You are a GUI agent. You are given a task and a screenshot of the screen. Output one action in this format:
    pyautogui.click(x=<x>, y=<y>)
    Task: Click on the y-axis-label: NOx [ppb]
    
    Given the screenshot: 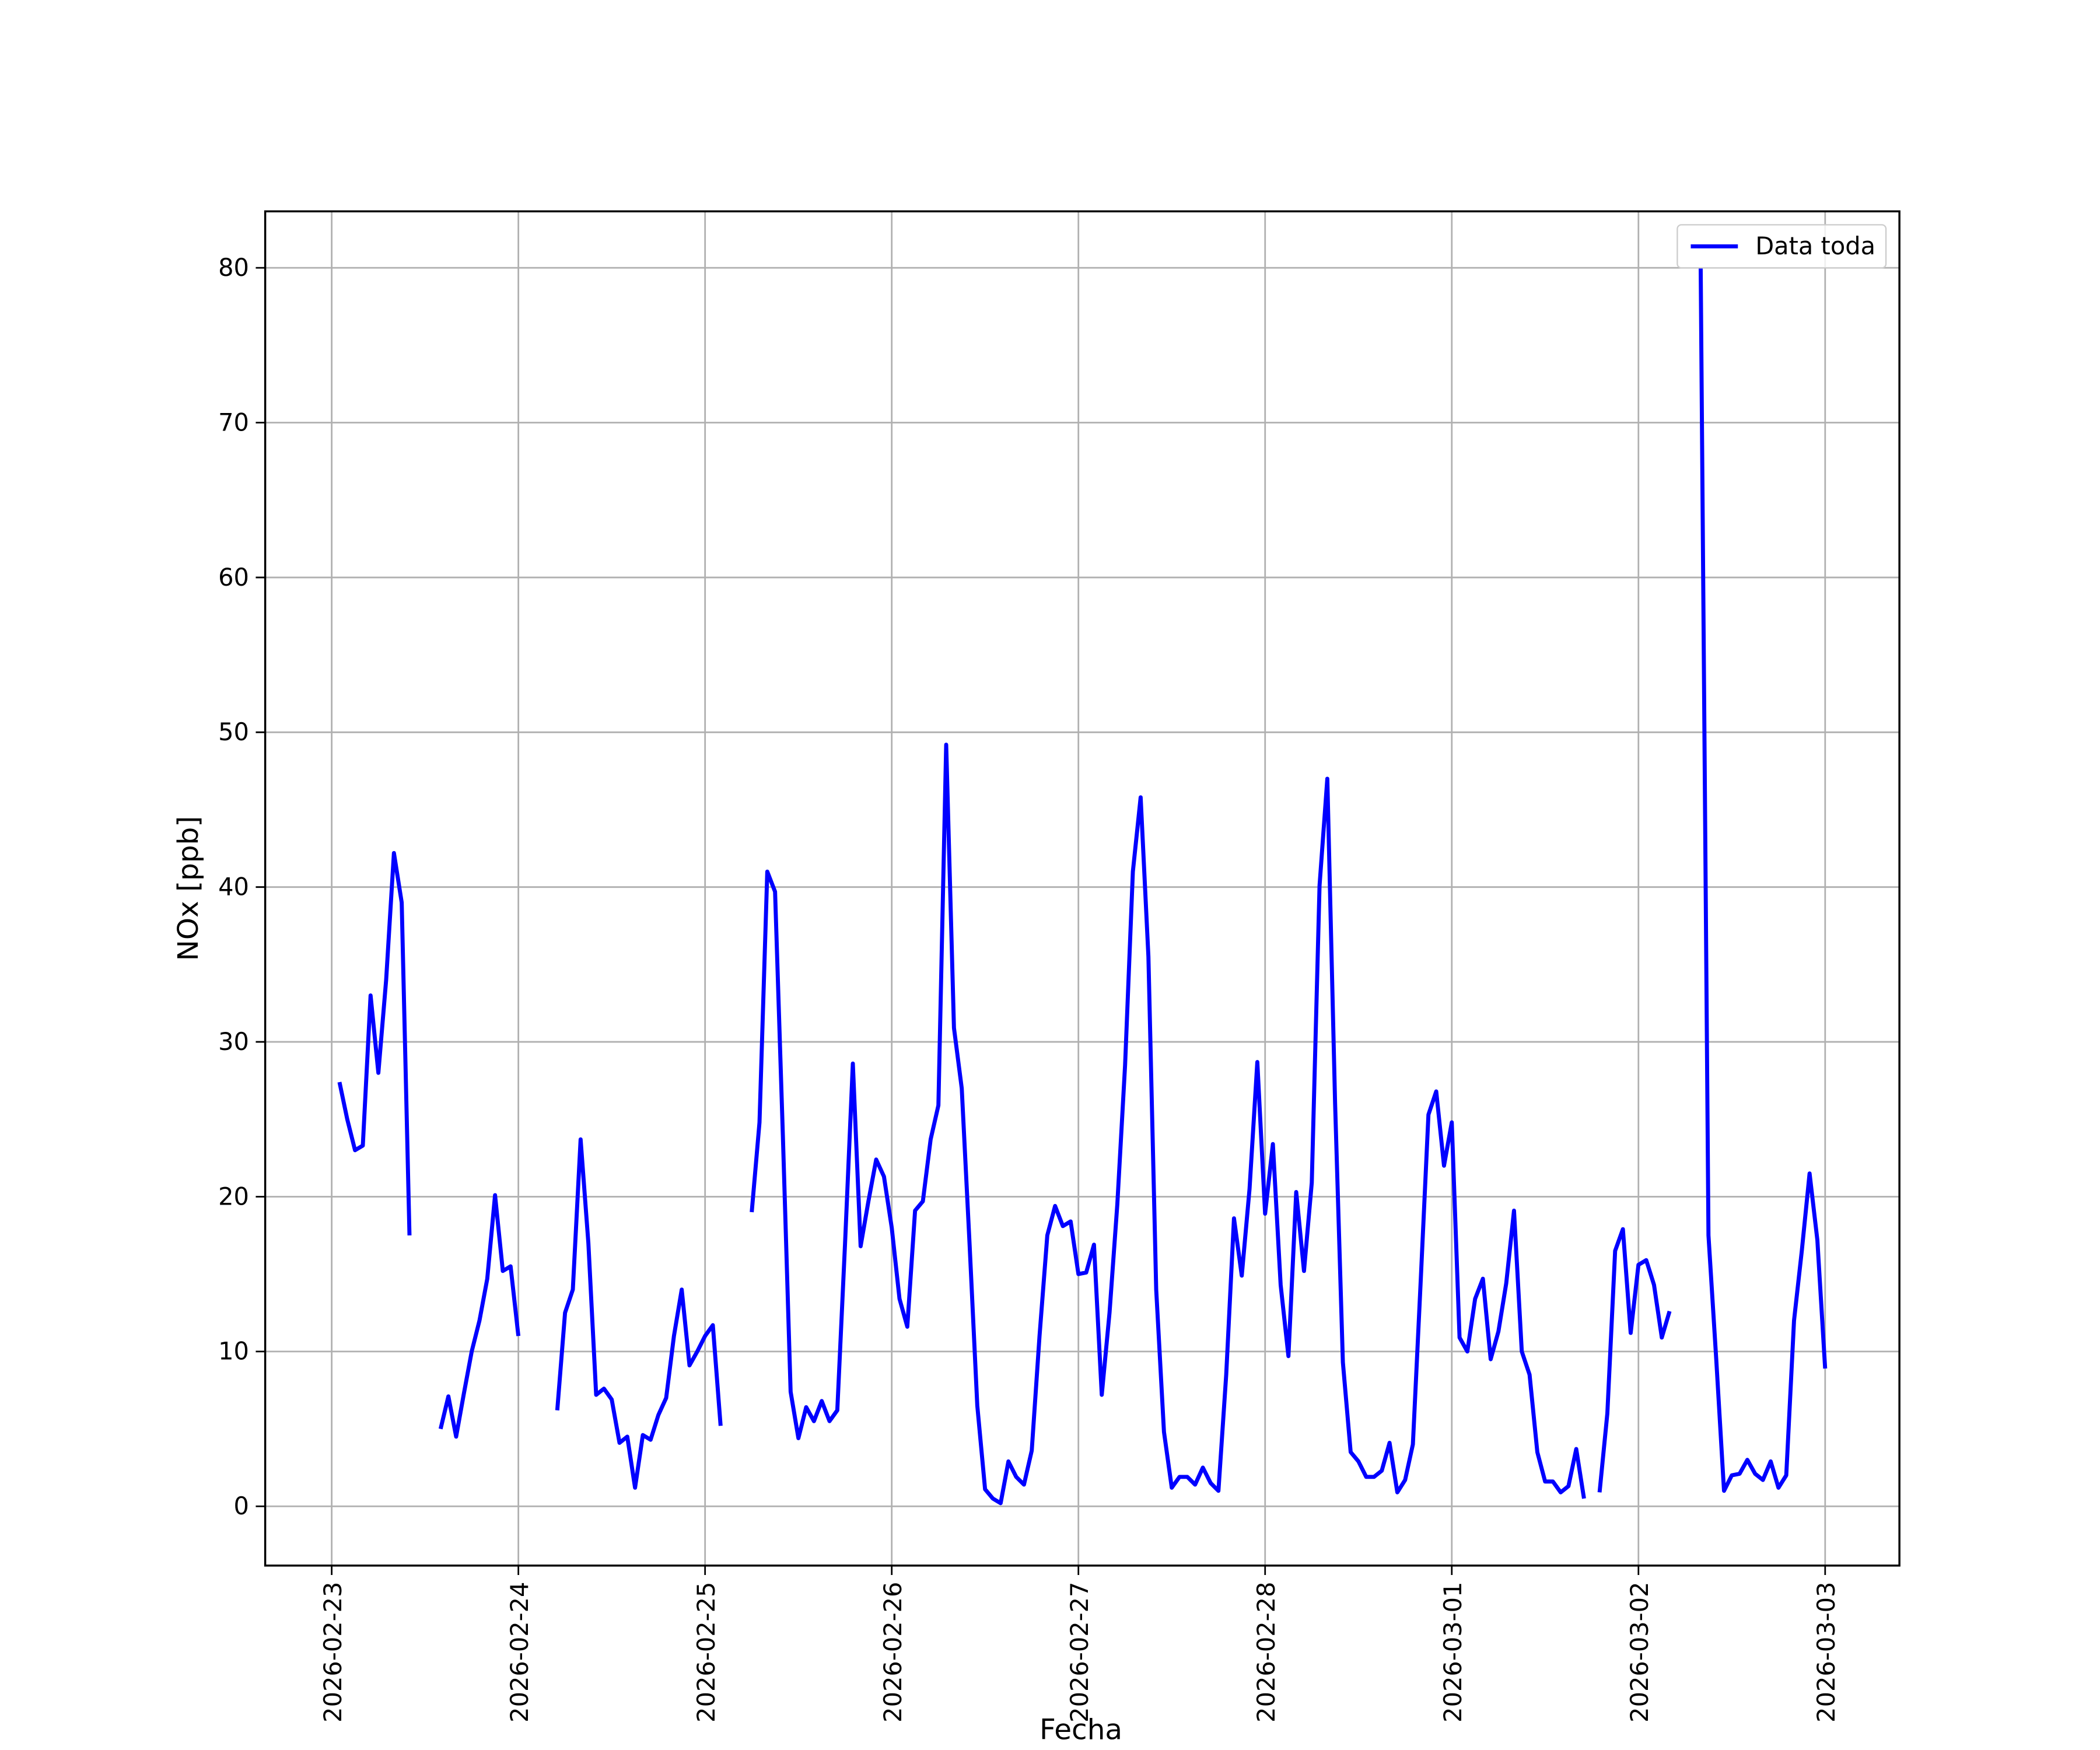 What is the action you would take?
    pyautogui.click(x=188, y=888)
    